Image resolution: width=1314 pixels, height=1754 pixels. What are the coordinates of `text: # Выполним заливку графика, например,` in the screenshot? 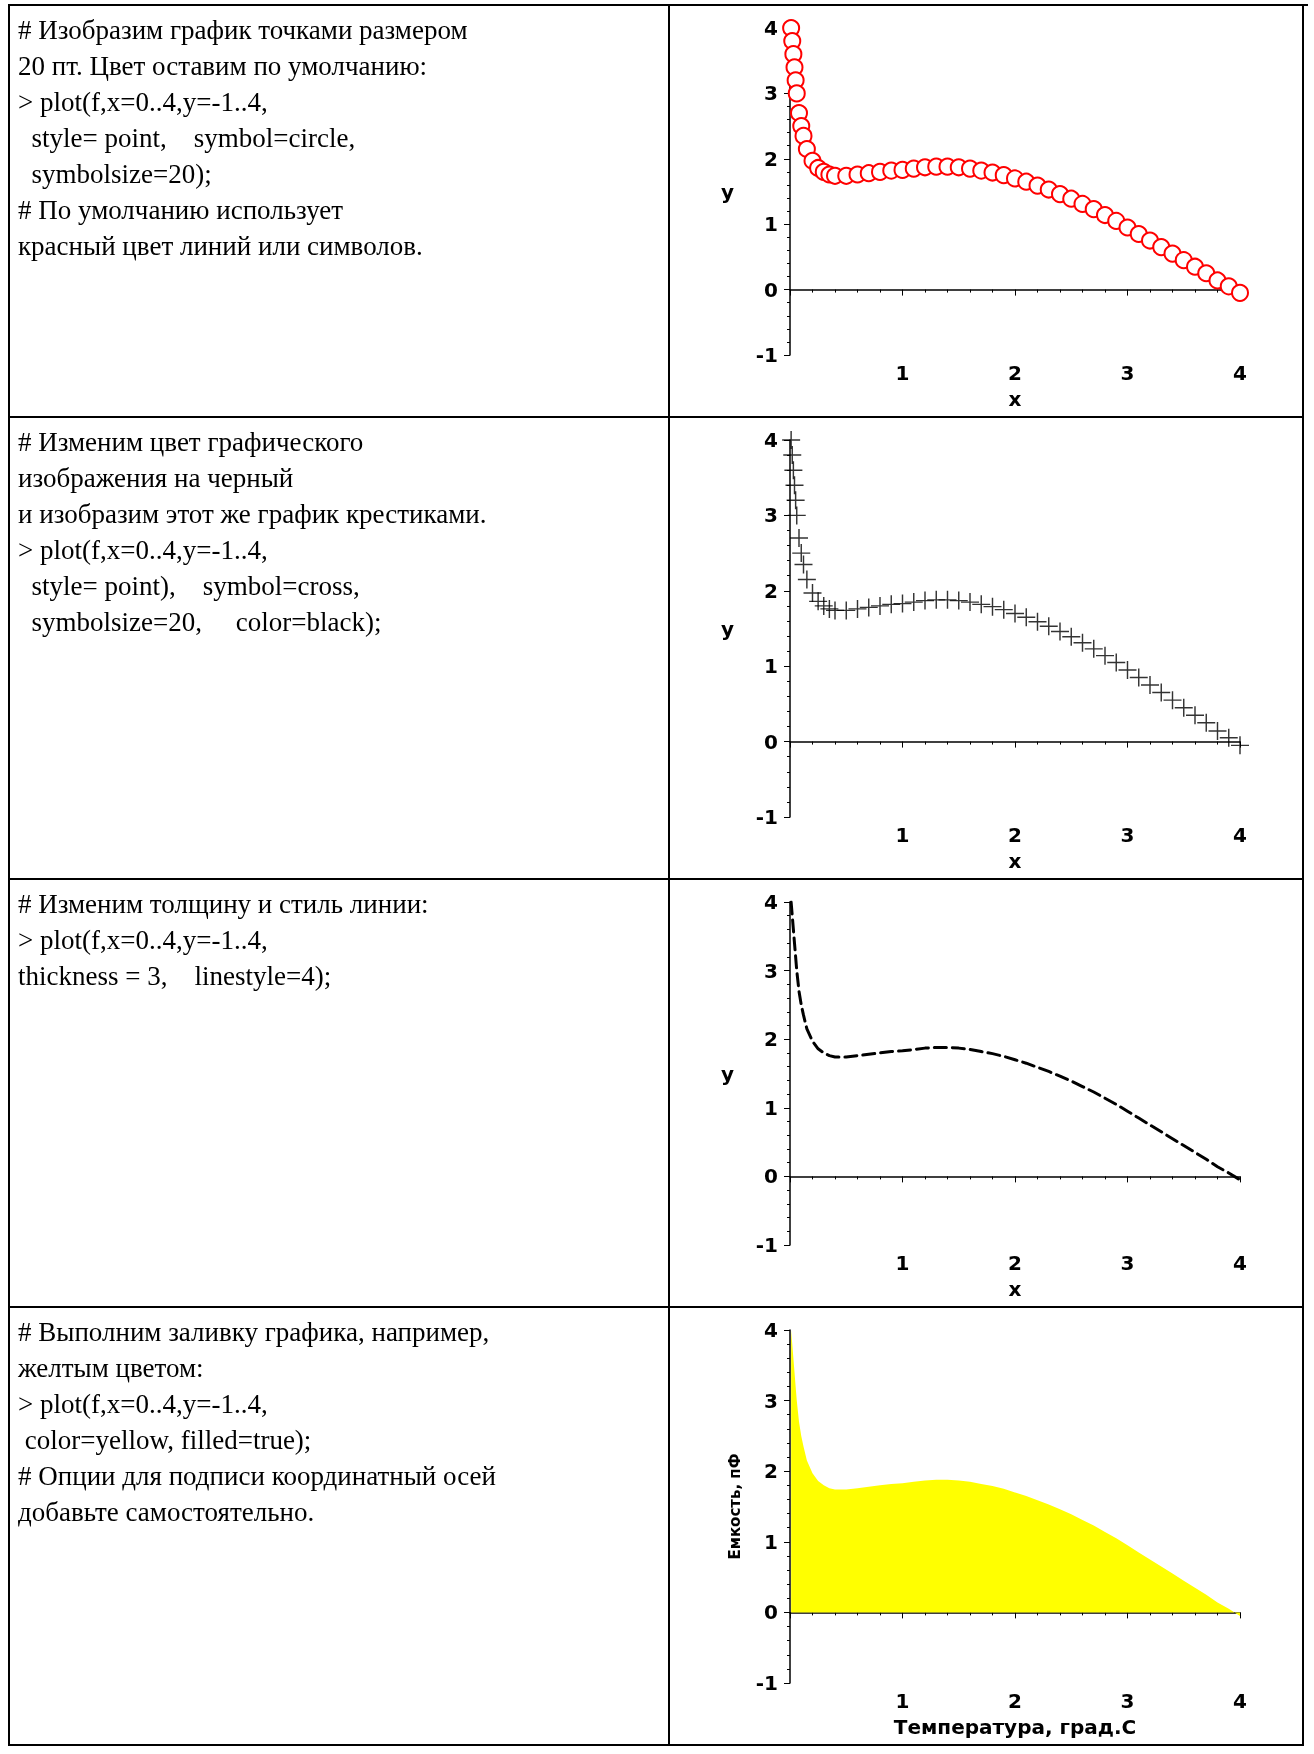 It's located at (254, 1332).